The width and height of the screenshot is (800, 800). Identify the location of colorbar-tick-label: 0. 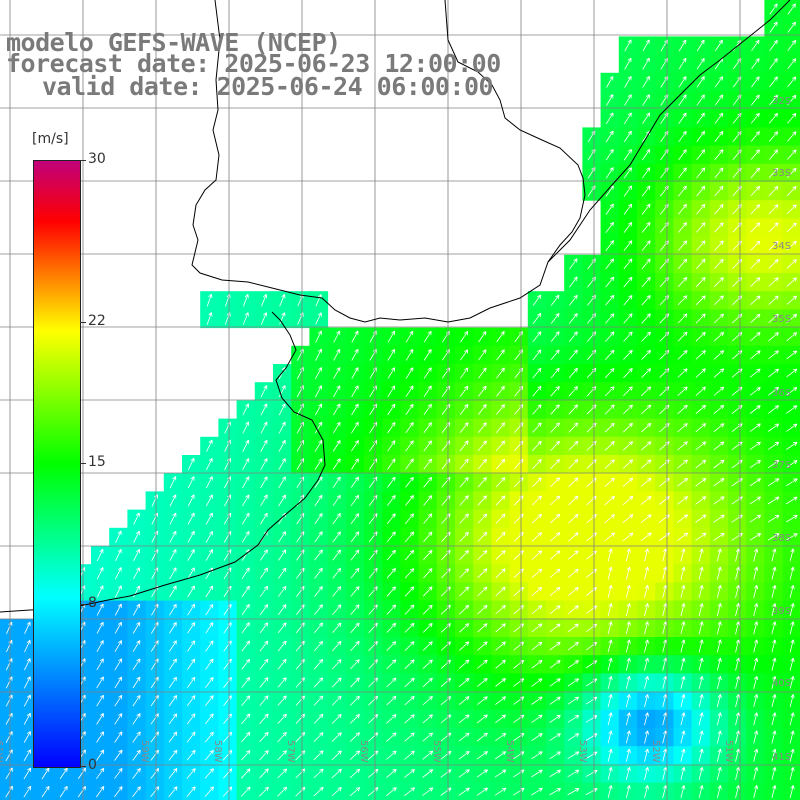
(92, 765).